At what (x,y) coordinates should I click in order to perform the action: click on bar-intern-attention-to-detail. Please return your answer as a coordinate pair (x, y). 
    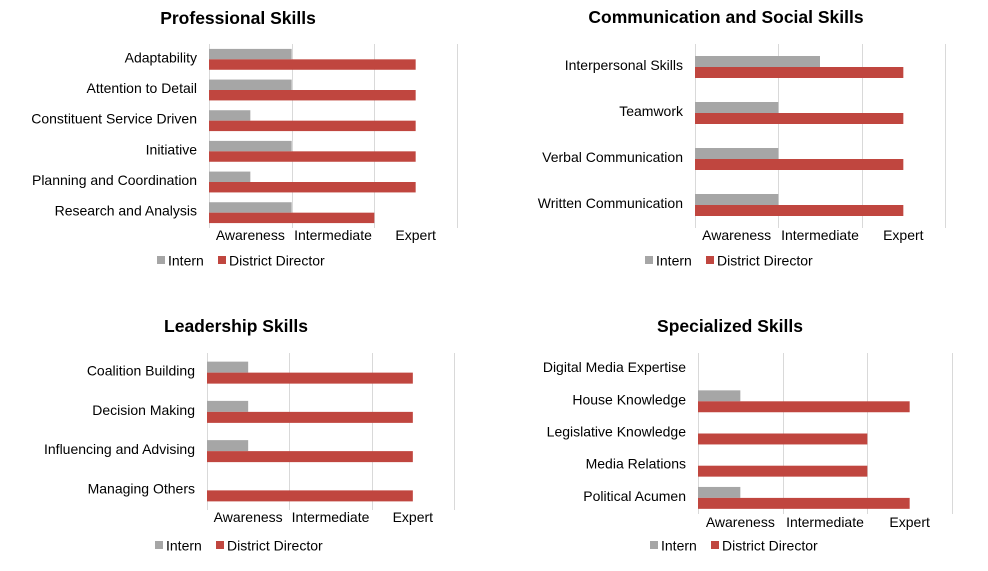
    Looking at the image, I should click on (250, 84).